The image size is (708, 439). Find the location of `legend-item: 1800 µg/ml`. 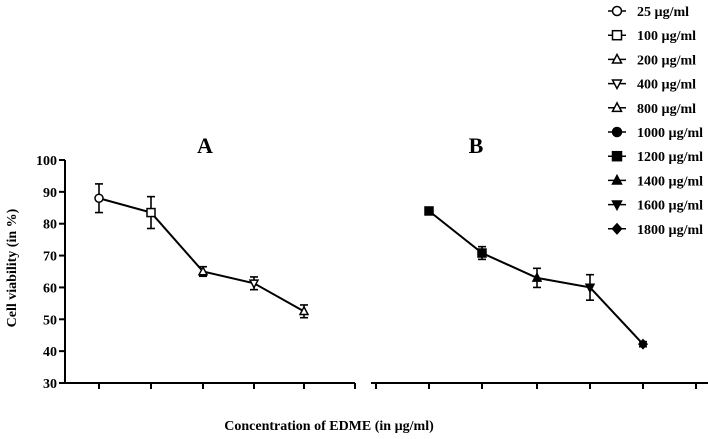

legend-item: 1800 µg/ml is located at coordinates (655, 230).